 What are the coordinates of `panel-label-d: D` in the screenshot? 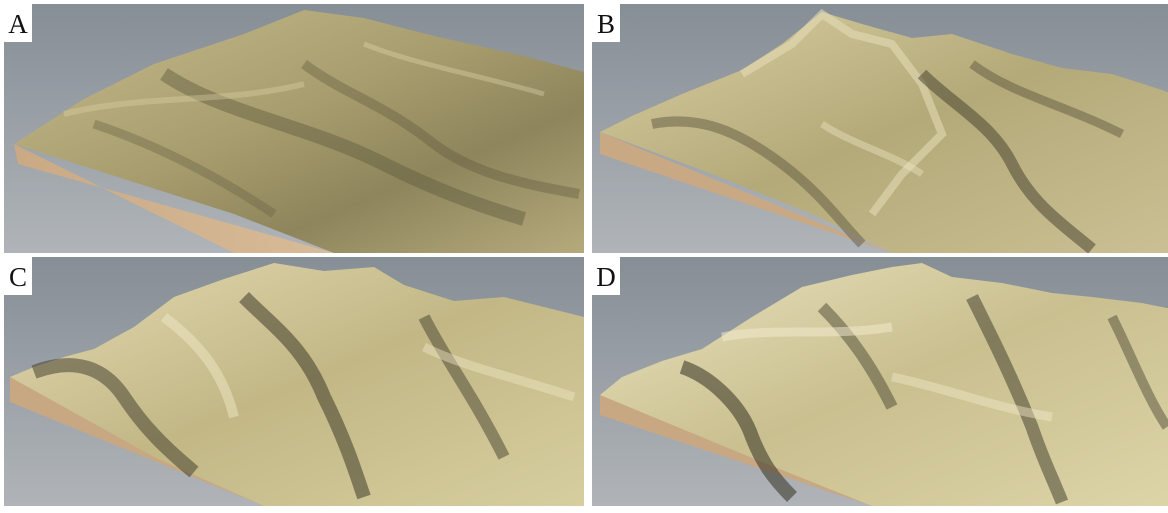 It's located at (606, 276).